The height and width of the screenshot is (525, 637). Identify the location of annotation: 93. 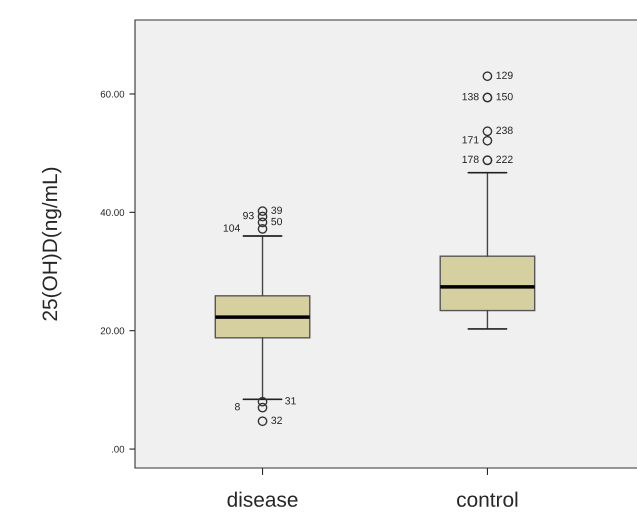
(248, 216).